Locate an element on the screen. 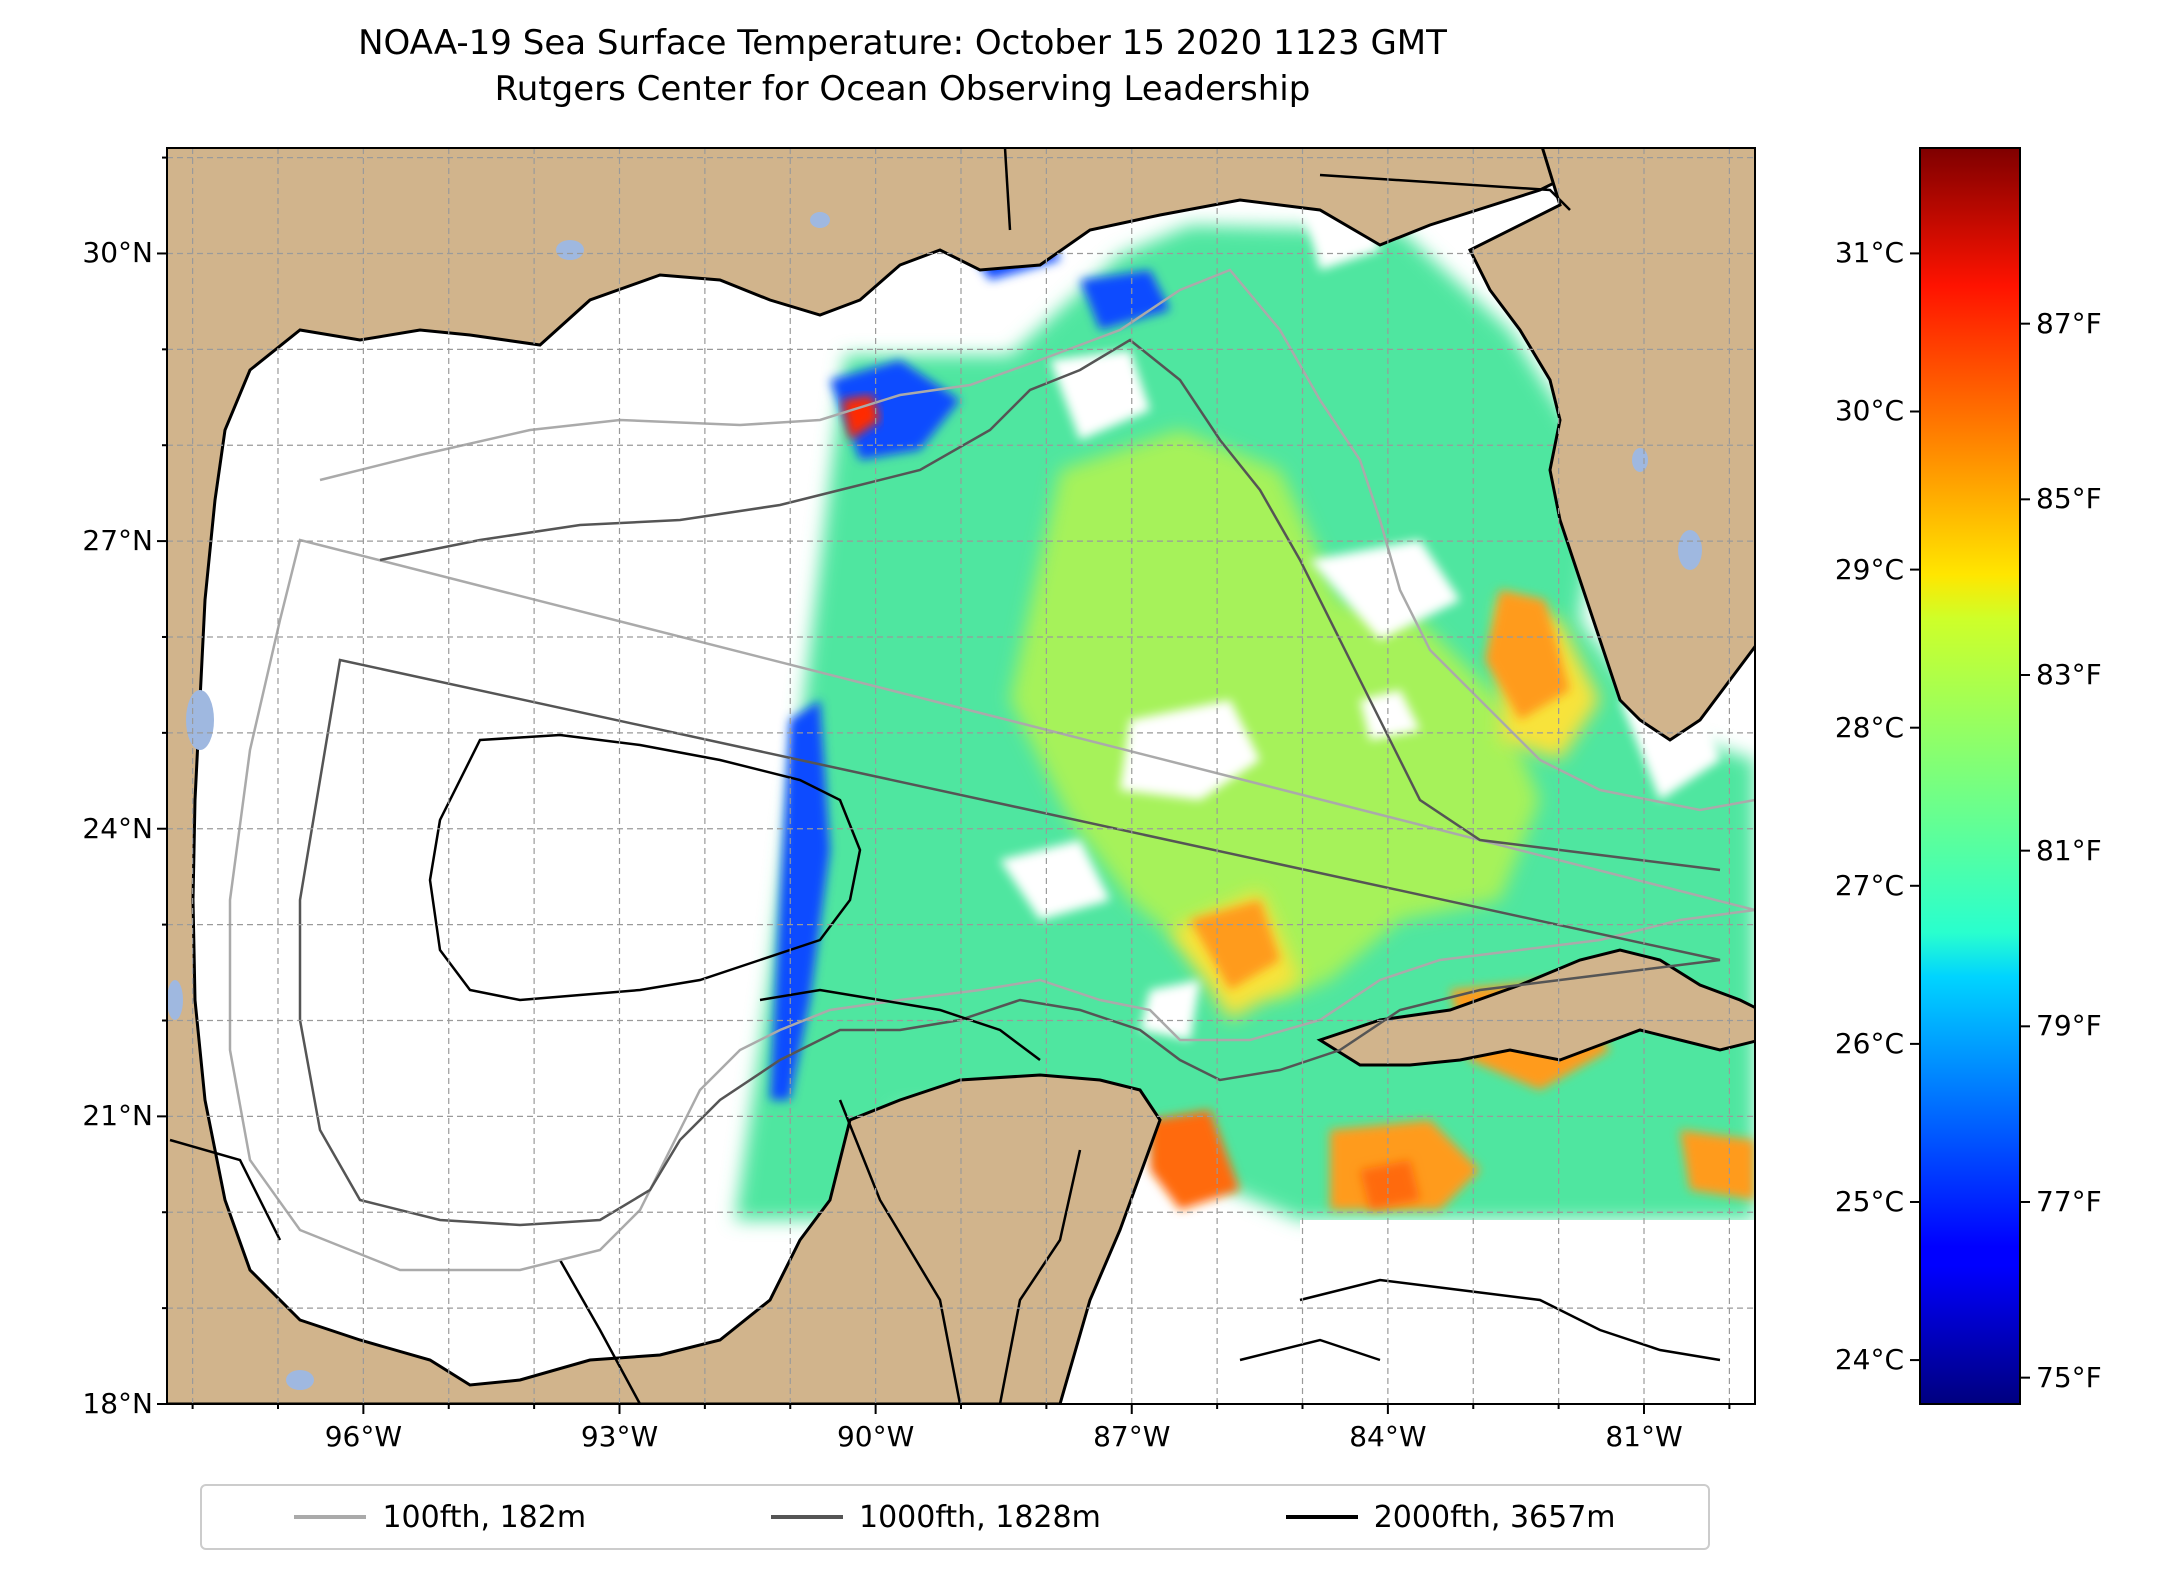 The width and height of the screenshot is (2160, 1582). longitude-tick-label: 96°W is located at coordinates (363, 1436).